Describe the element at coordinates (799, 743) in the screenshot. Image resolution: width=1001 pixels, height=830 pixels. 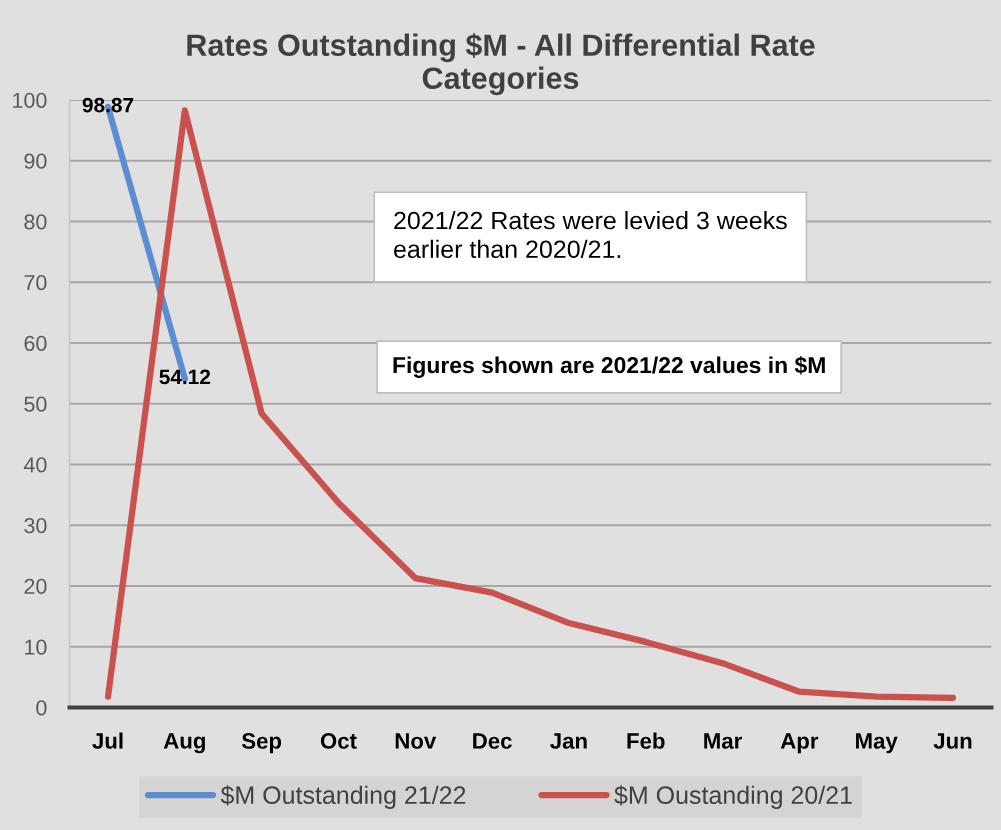
I see `x-tick-label: Apr` at that location.